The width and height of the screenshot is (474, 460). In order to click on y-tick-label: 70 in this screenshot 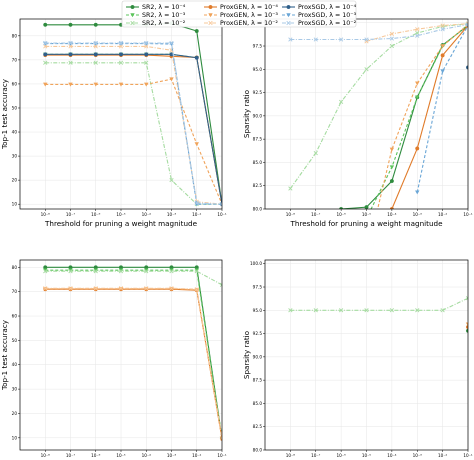, I will do `click(15, 59)`.